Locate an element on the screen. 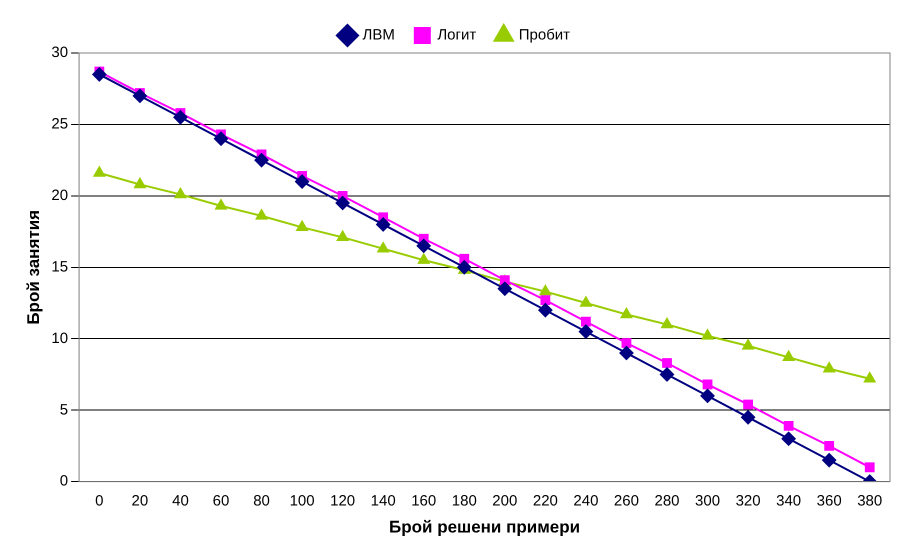  y-tick-label: 5 is located at coordinates (64, 409).